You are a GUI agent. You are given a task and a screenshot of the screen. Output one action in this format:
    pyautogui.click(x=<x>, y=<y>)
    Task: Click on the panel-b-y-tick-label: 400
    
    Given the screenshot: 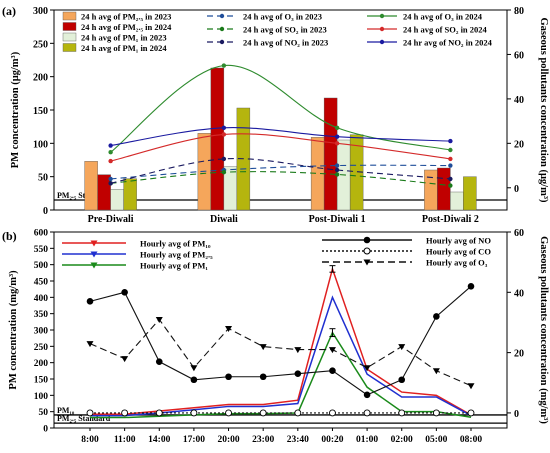 What is the action you would take?
    pyautogui.click(x=41, y=299)
    